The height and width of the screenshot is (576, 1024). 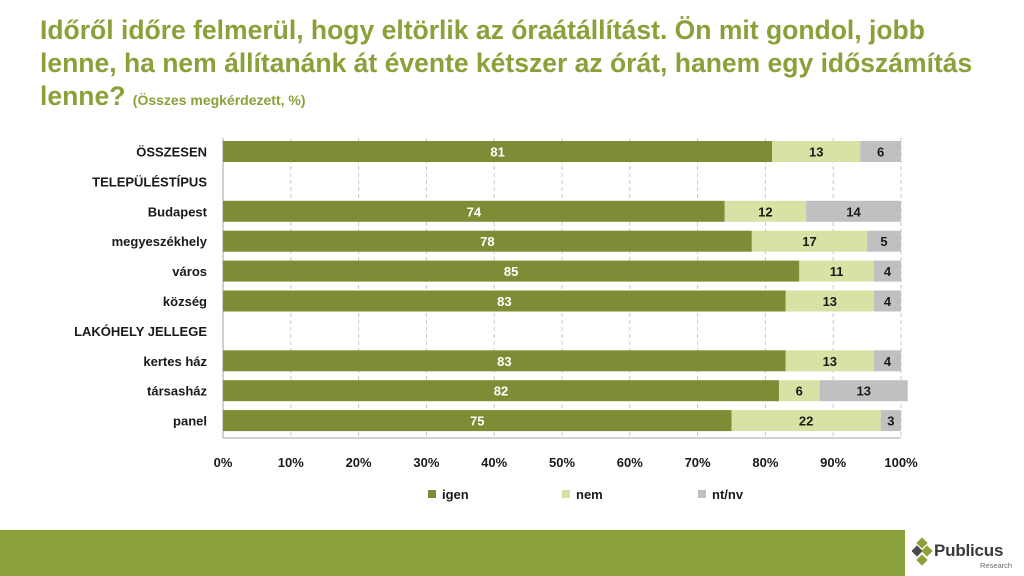 I want to click on data-label: 75, so click(x=477, y=421).